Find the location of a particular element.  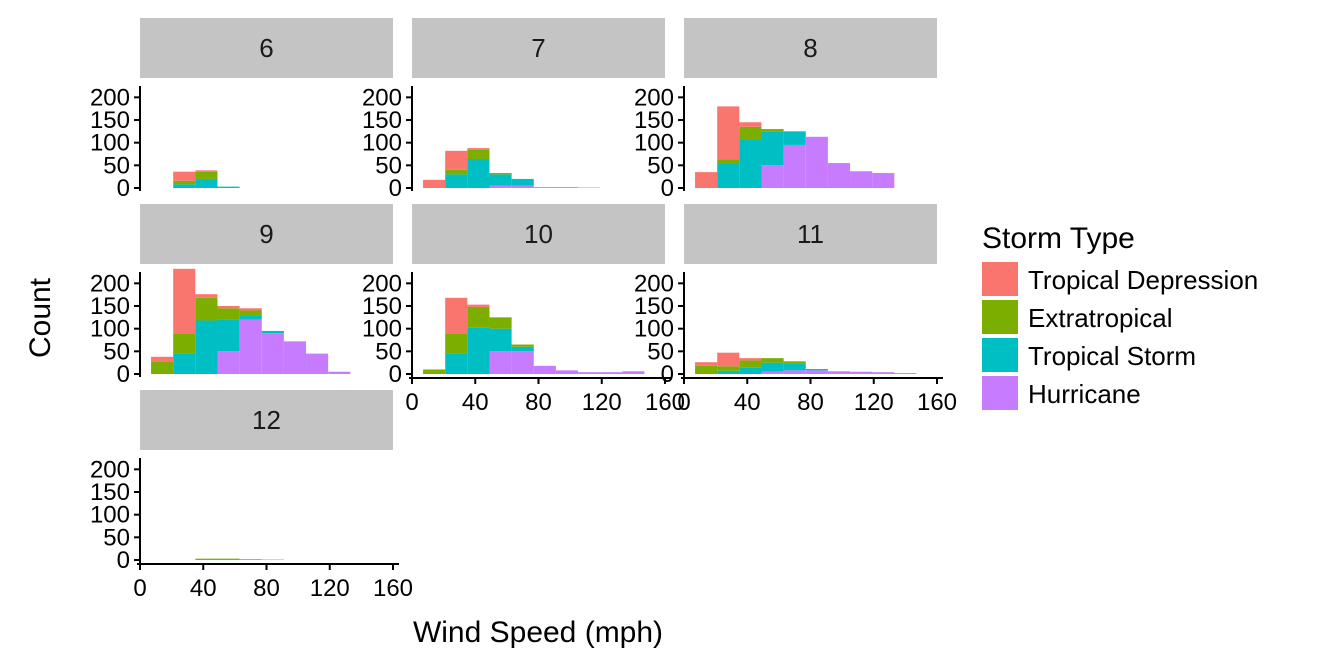

facet-strip-label: 8 is located at coordinates (810, 48).